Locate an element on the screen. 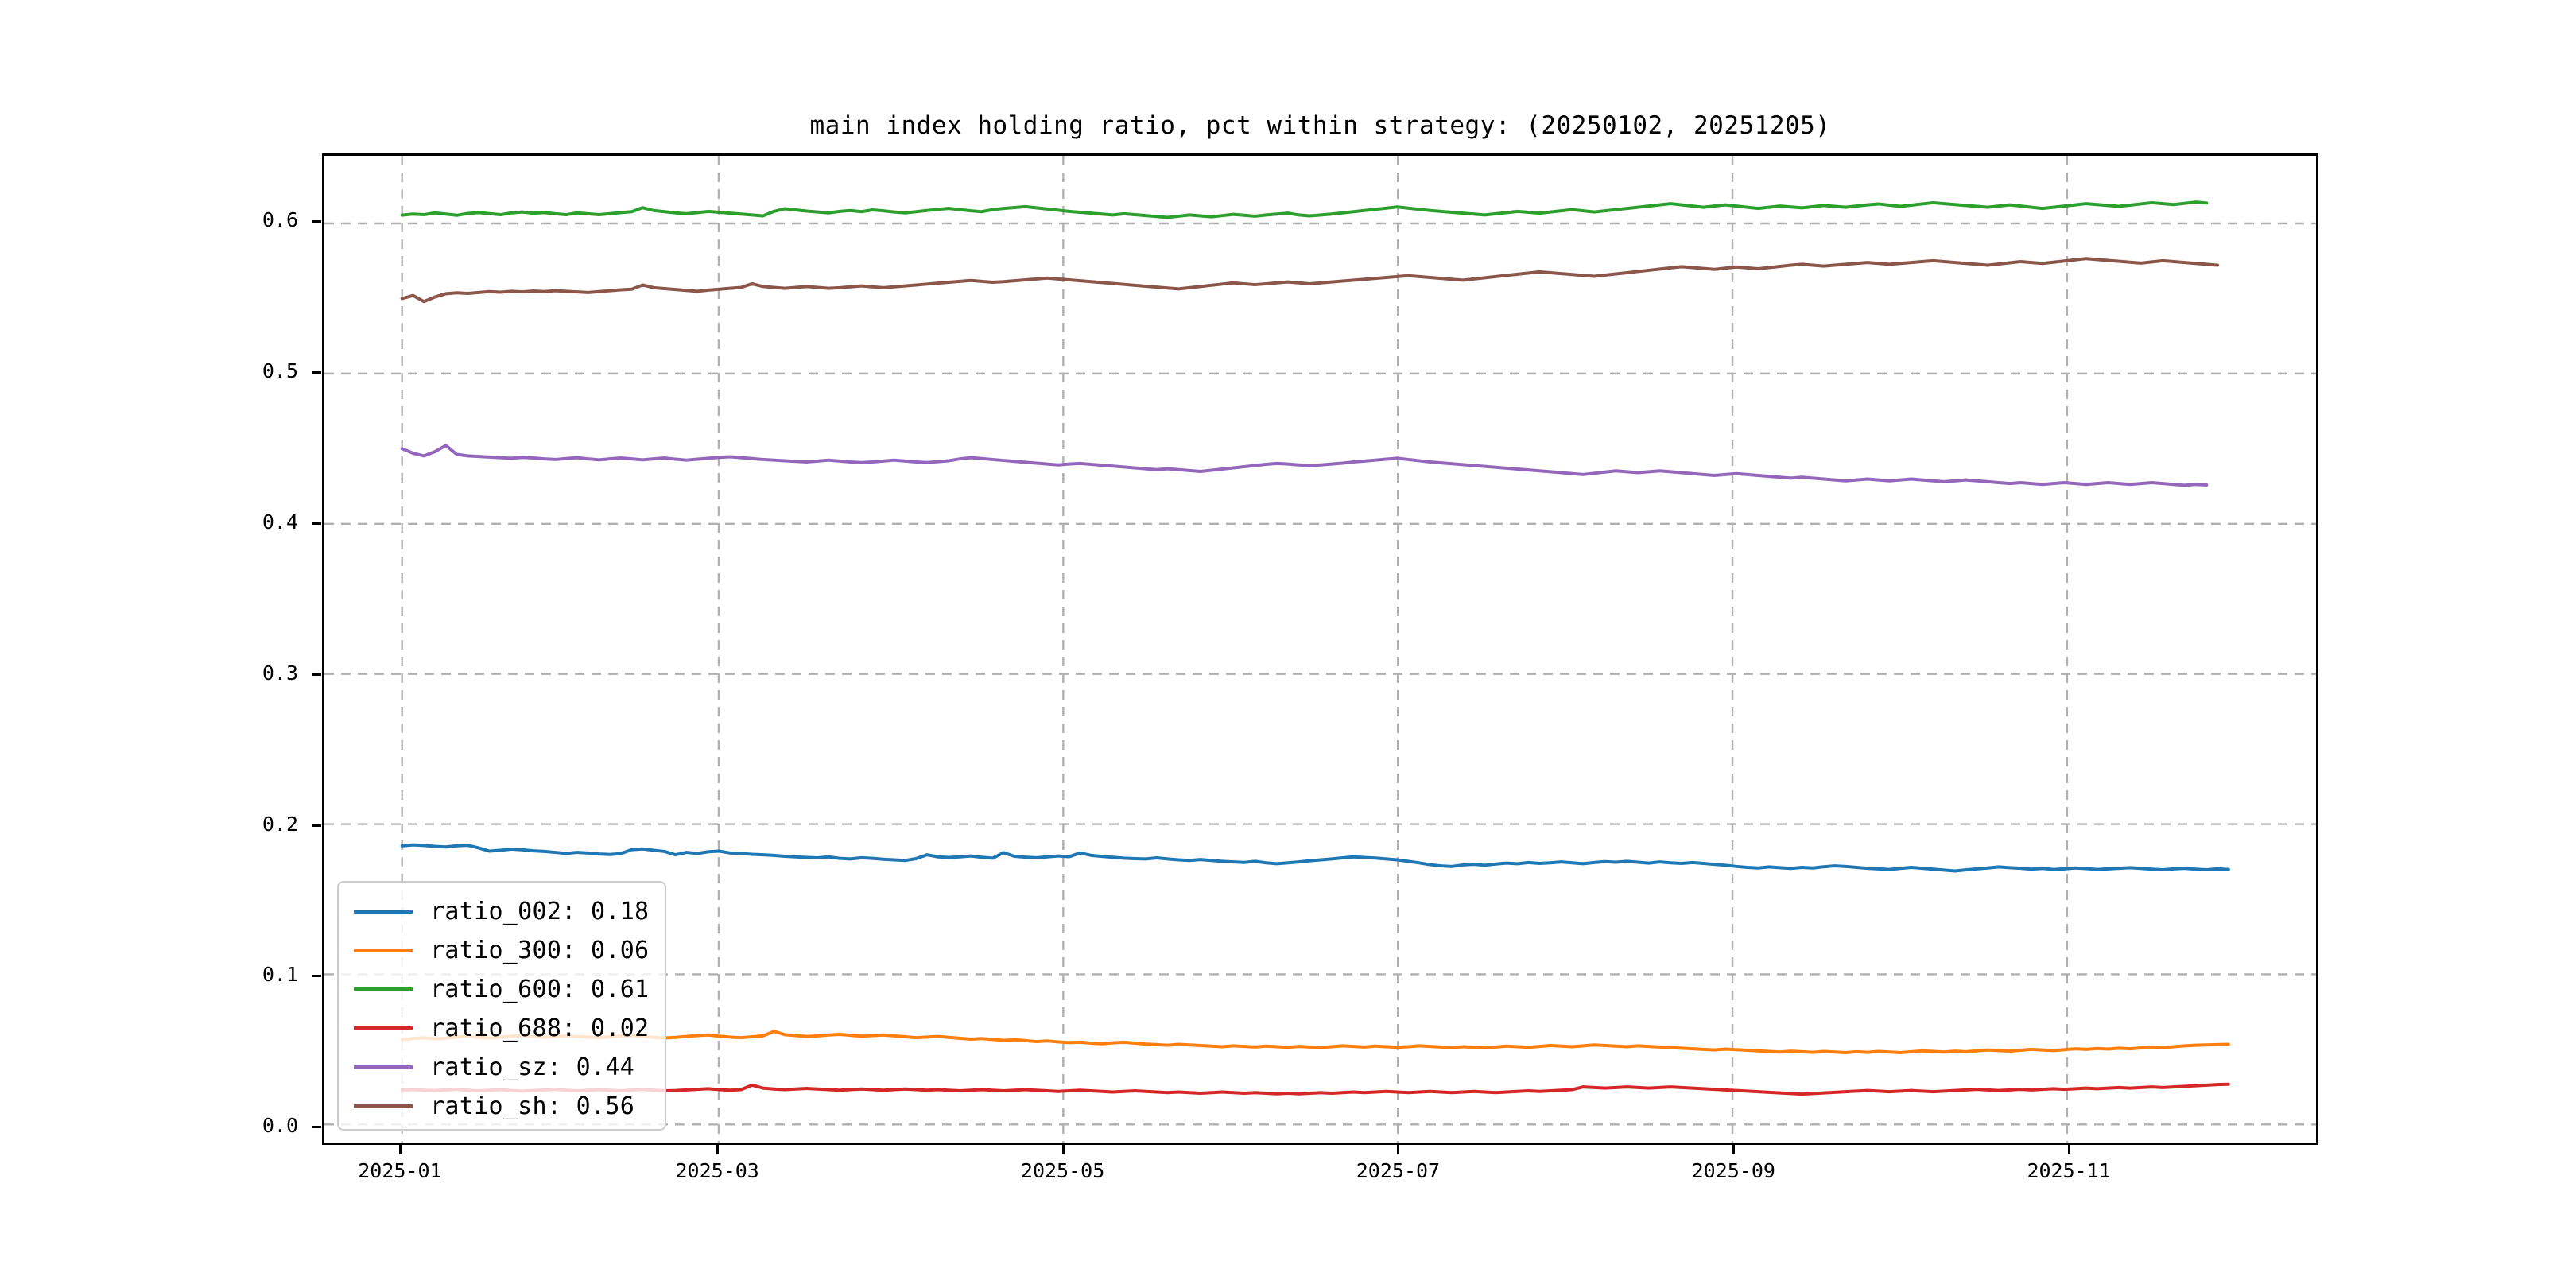  legend-item-ratio_300: ratio_300: 0.06 is located at coordinates (502, 950).